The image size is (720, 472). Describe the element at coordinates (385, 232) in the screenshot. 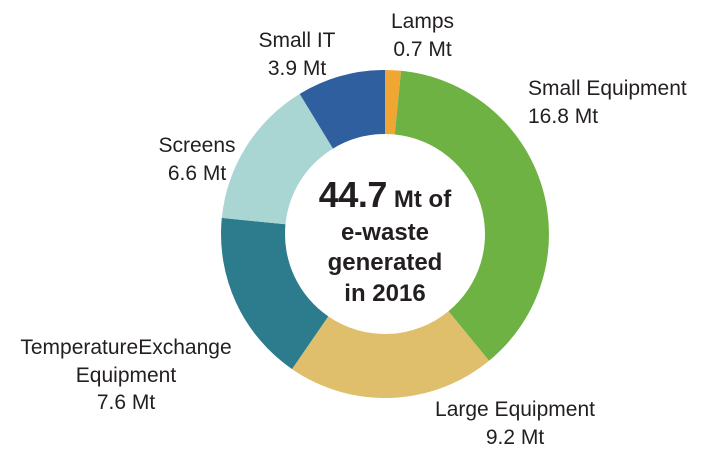

I see `center-line-2: e-waste` at that location.